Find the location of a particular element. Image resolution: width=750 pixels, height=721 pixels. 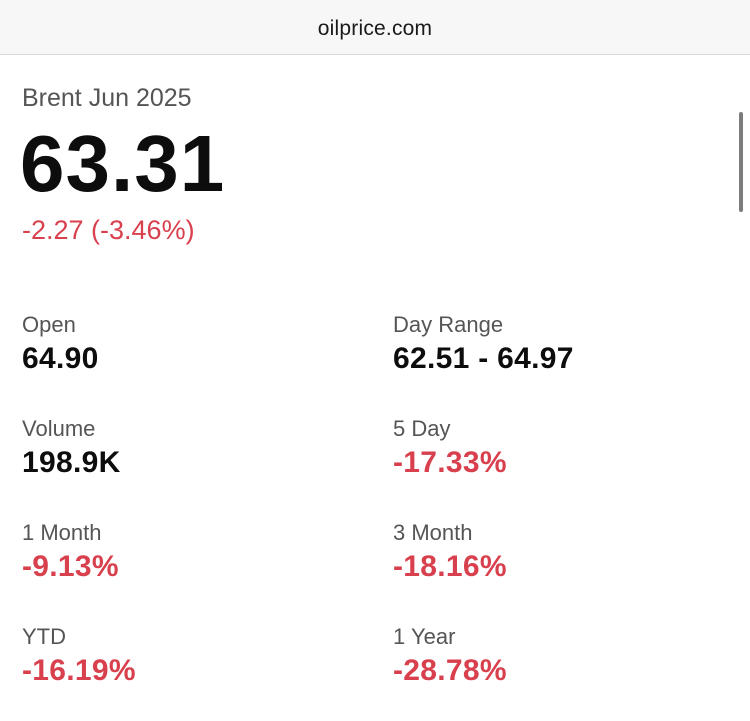

url-text: oilprice.com is located at coordinates (375, 28).